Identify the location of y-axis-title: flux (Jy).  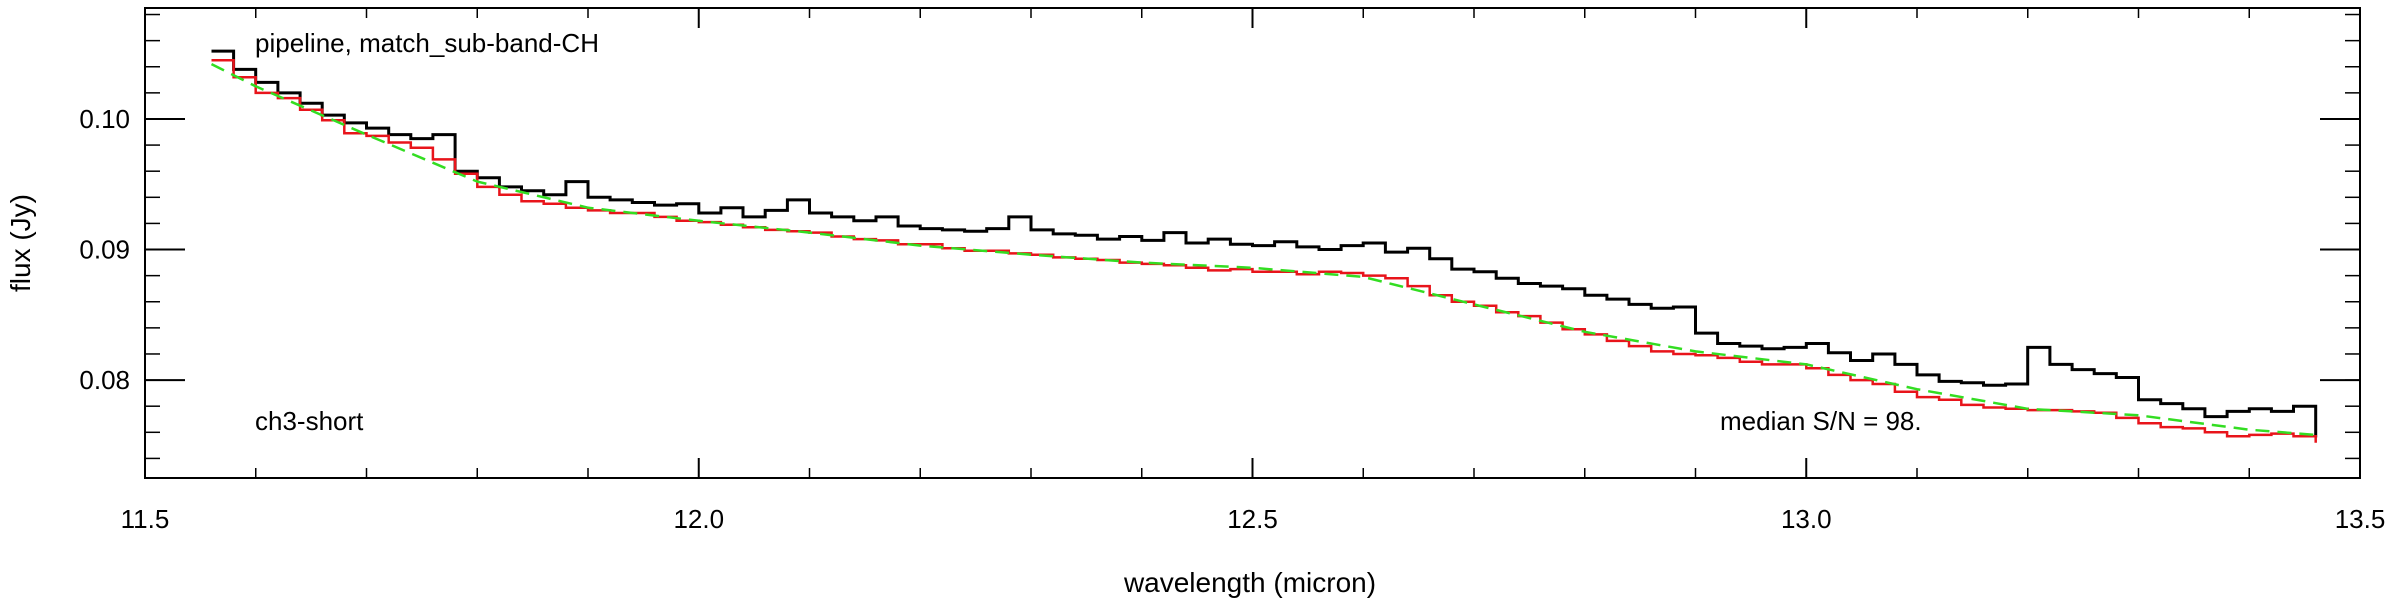
(20, 243).